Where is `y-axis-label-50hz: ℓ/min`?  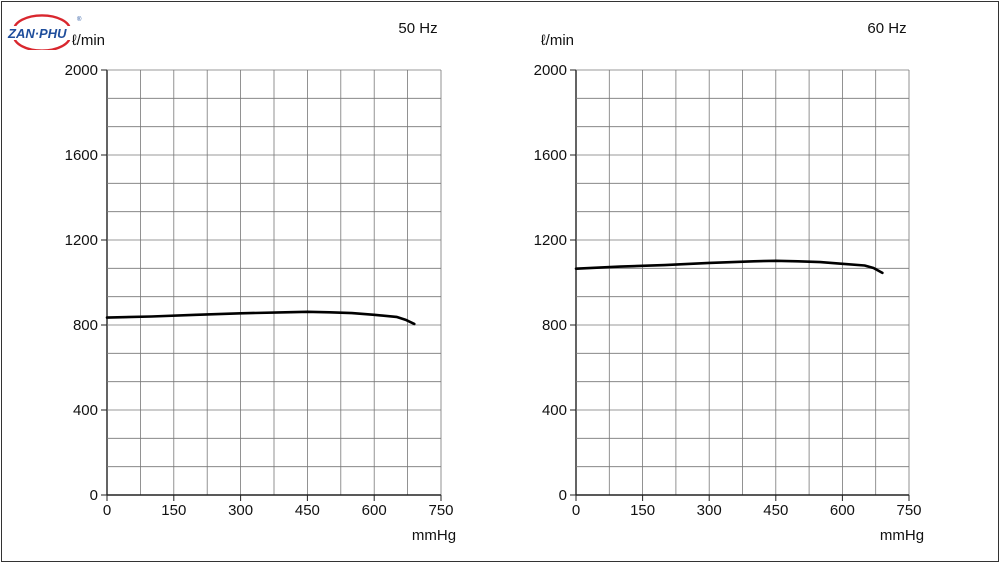
y-axis-label-50hz: ℓ/min is located at coordinates (88, 40).